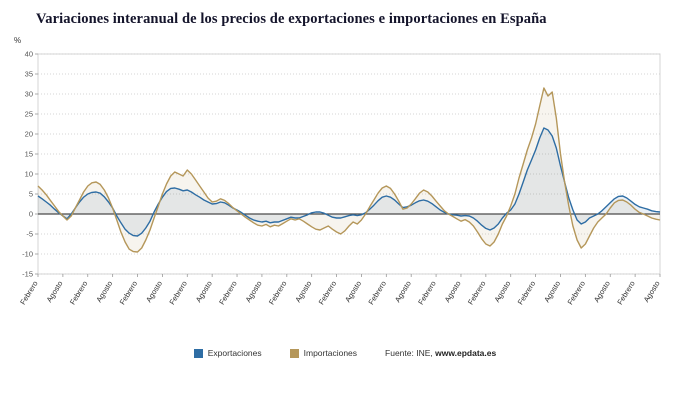 Image resolution: width=690 pixels, height=405 pixels. Describe the element at coordinates (410, 353) in the screenshot. I see `source-prefix: Fuente: INE,` at that location.